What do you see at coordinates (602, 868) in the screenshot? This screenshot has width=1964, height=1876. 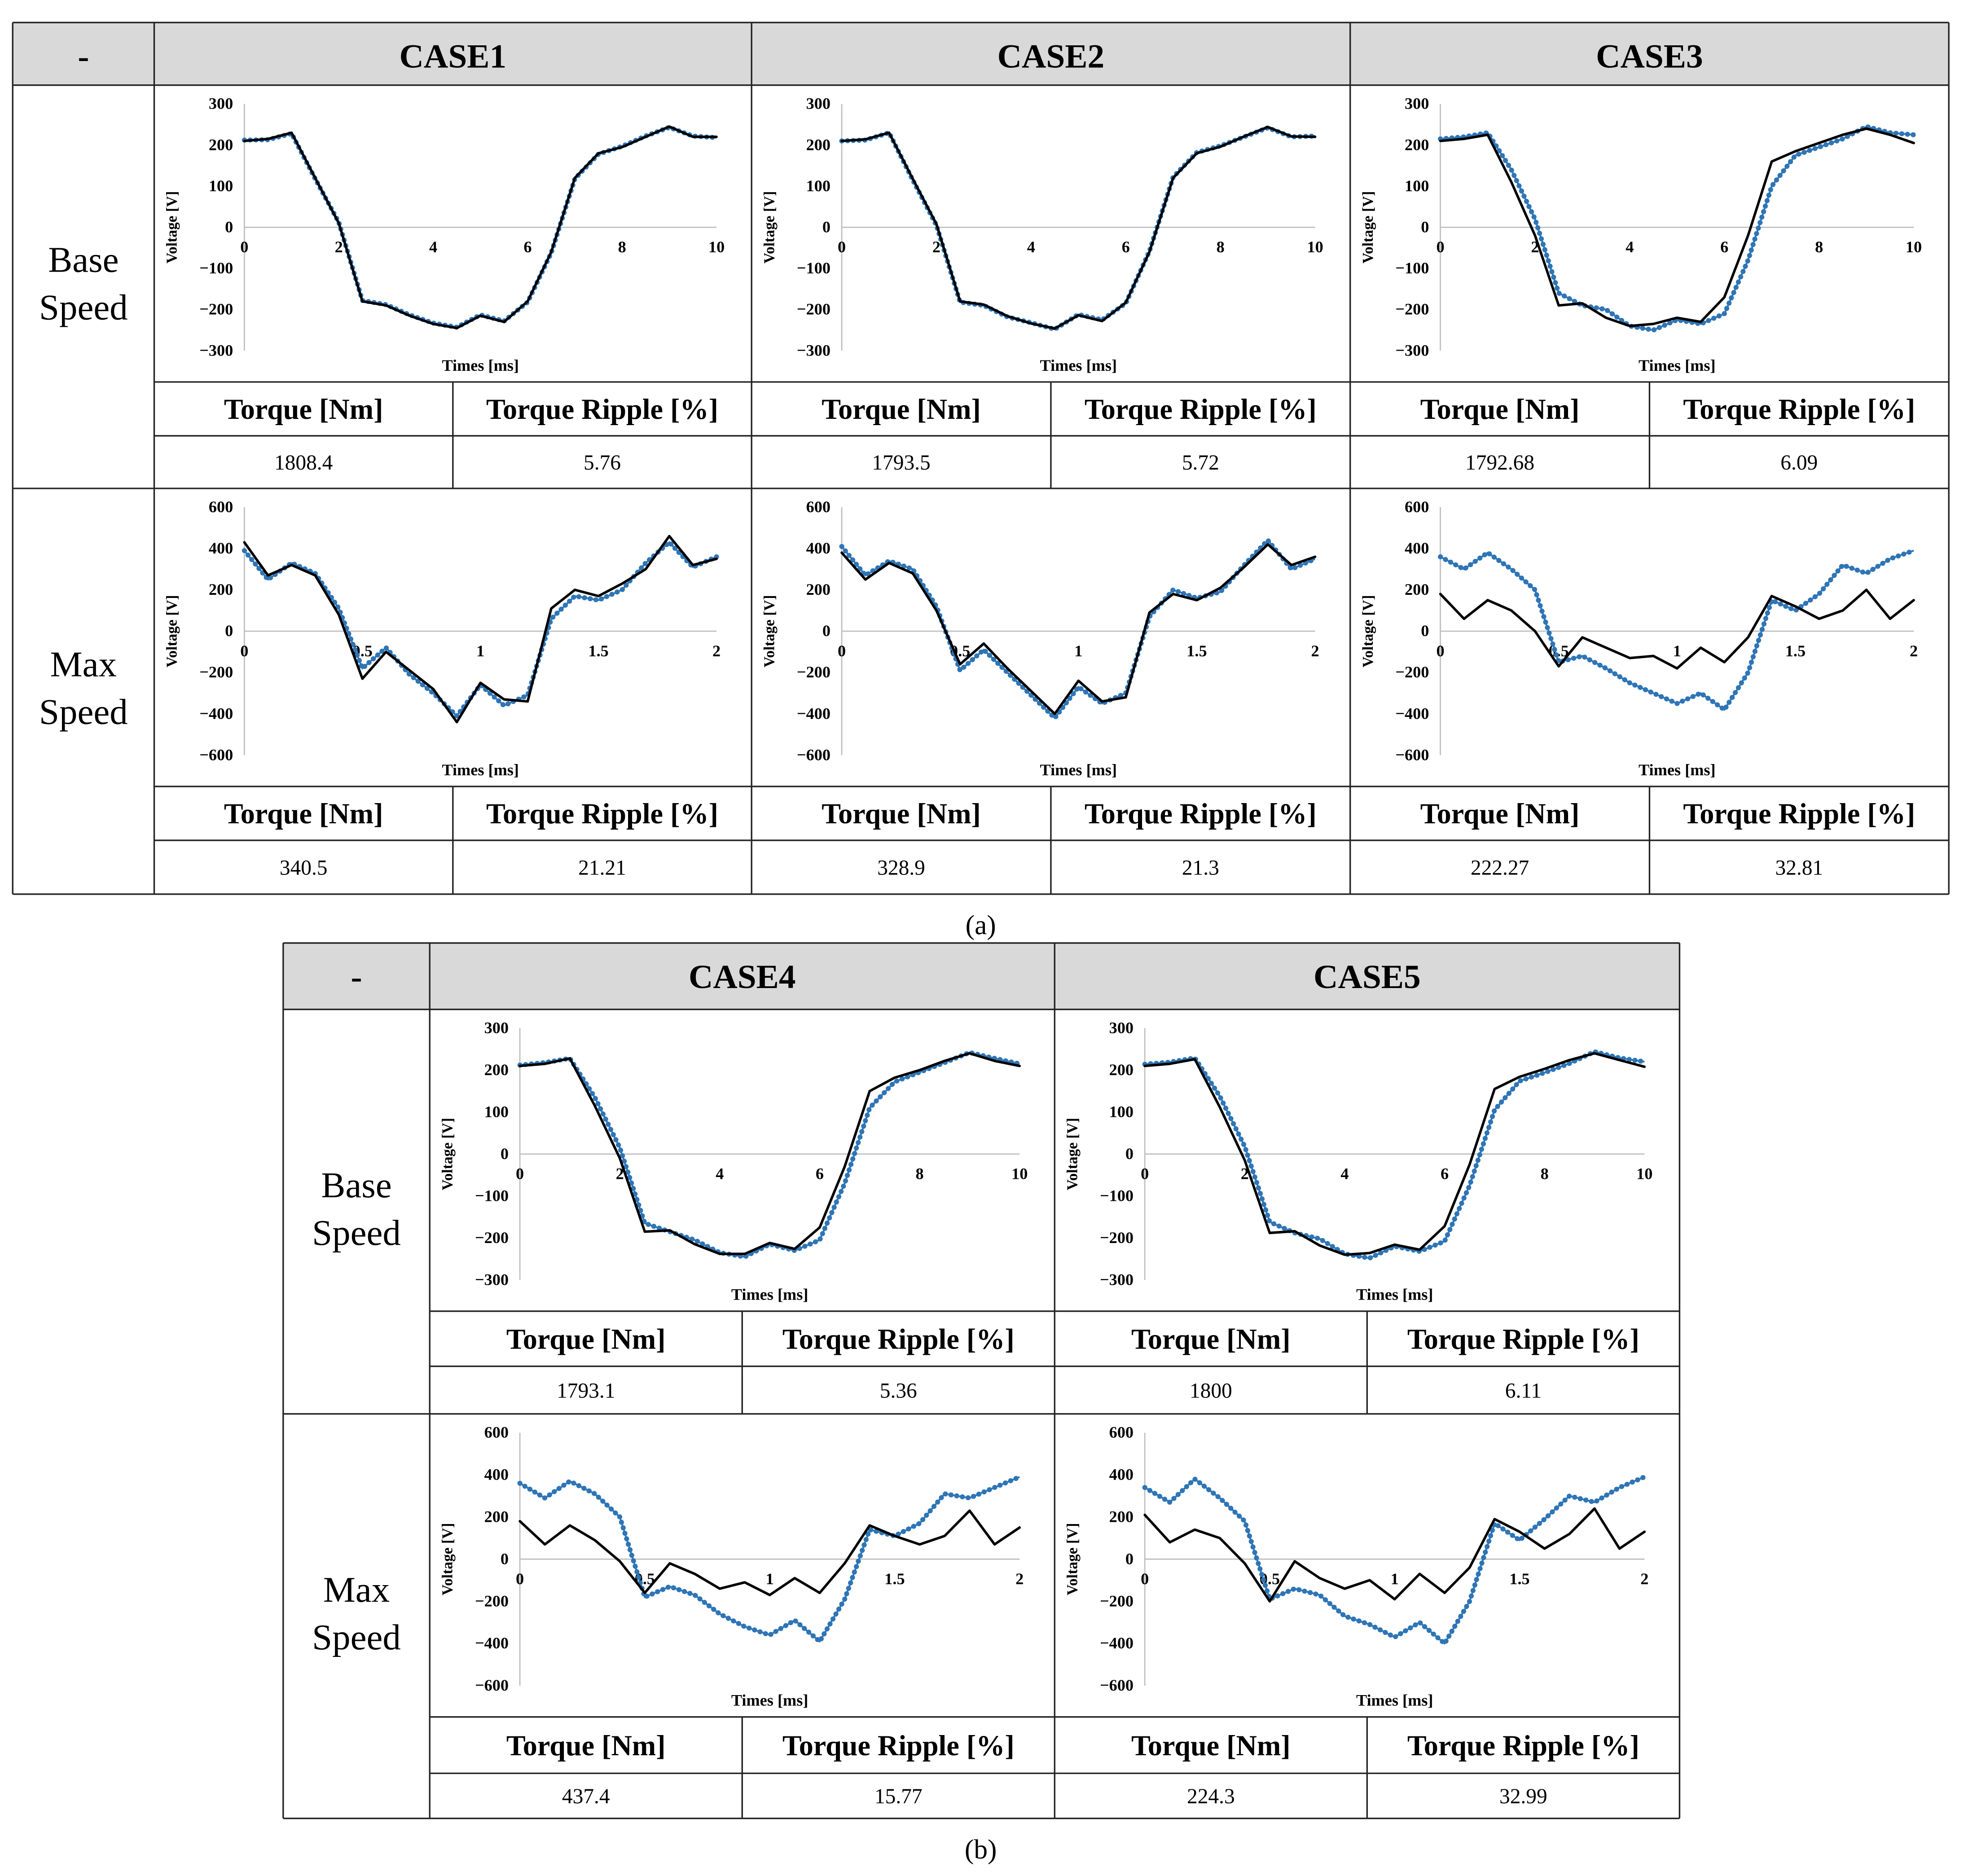 I see `metric-value: 21.21` at bounding box center [602, 868].